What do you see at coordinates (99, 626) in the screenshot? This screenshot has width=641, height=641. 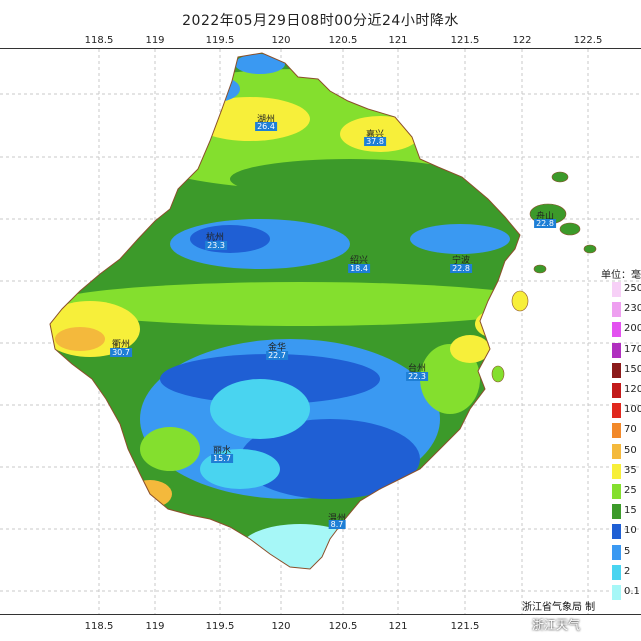 I see `x-tick-bottom: 118.5` at bounding box center [99, 626].